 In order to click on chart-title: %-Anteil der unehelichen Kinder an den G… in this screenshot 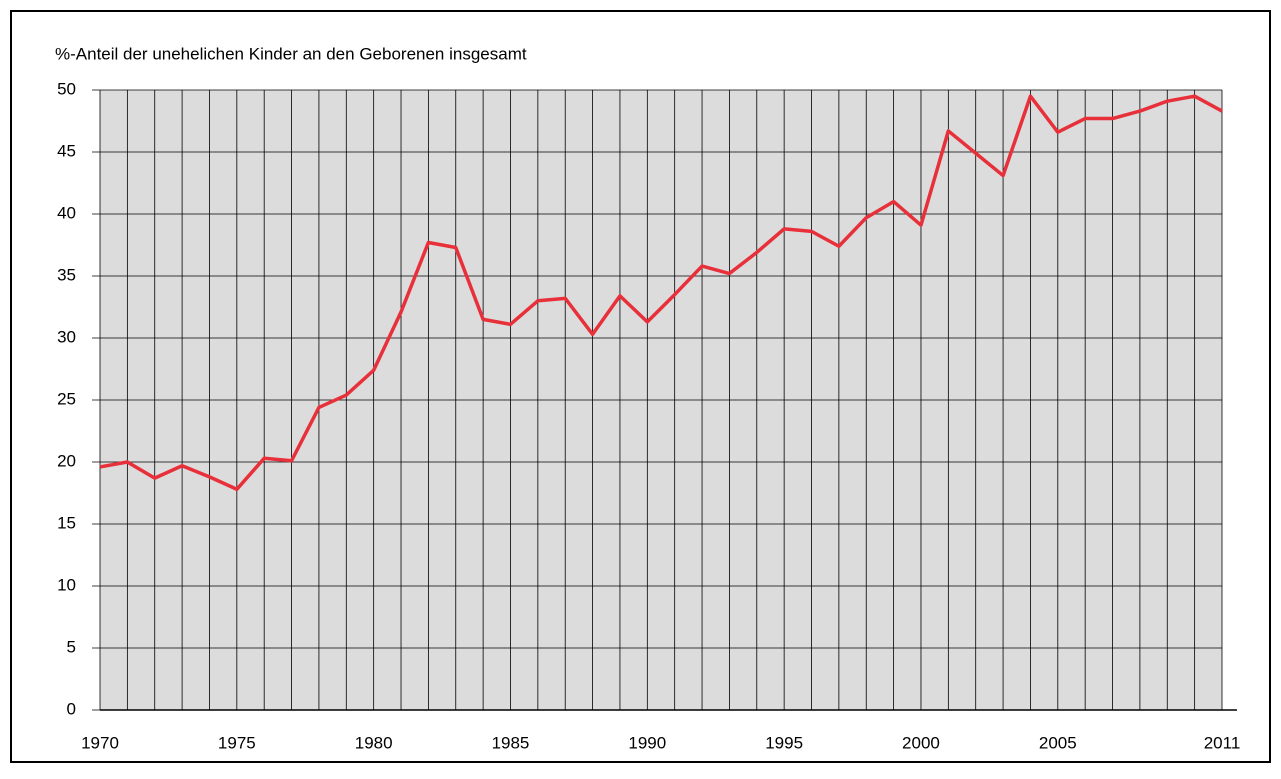, I will do `click(291, 53)`.